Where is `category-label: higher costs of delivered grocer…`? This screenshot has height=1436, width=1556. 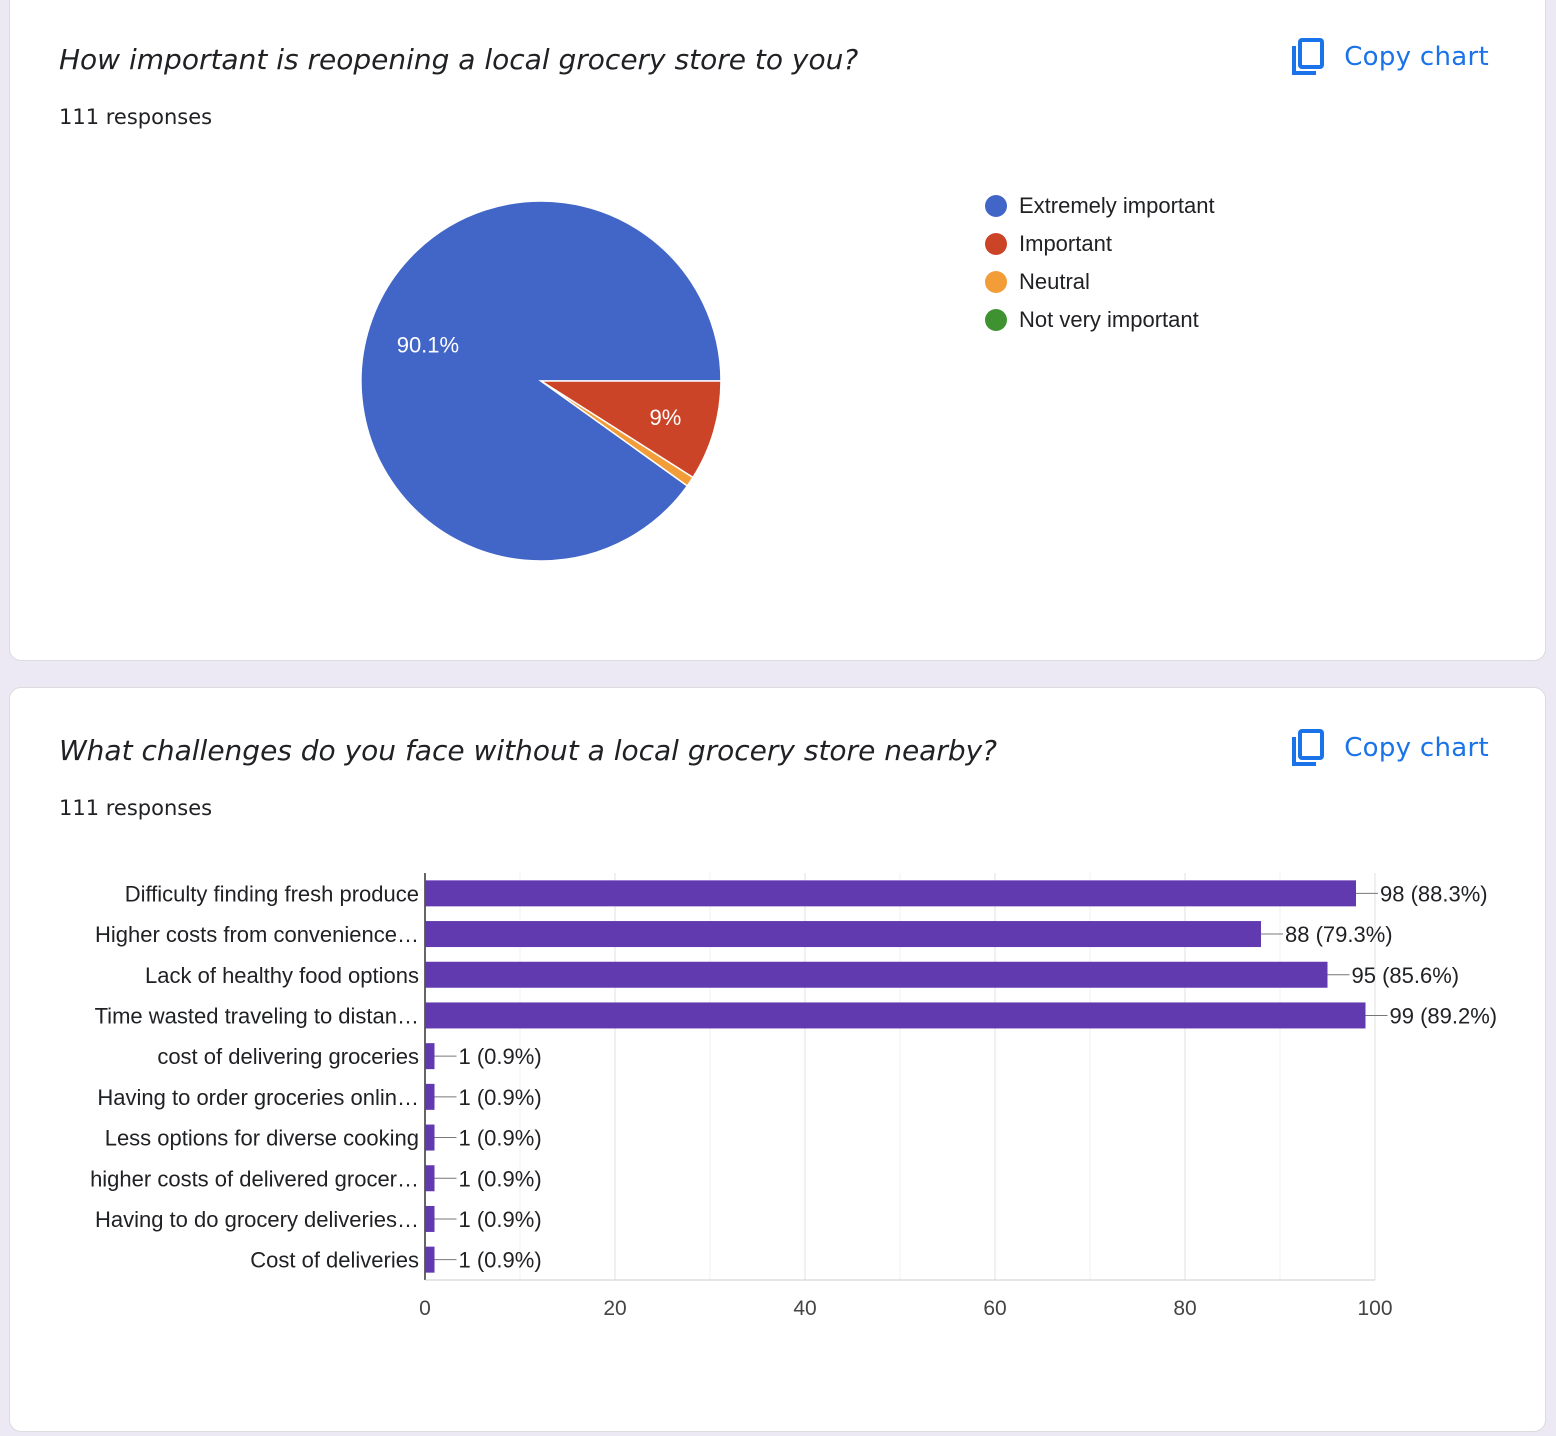 category-label: higher costs of delivered grocer… is located at coordinates (254, 1178).